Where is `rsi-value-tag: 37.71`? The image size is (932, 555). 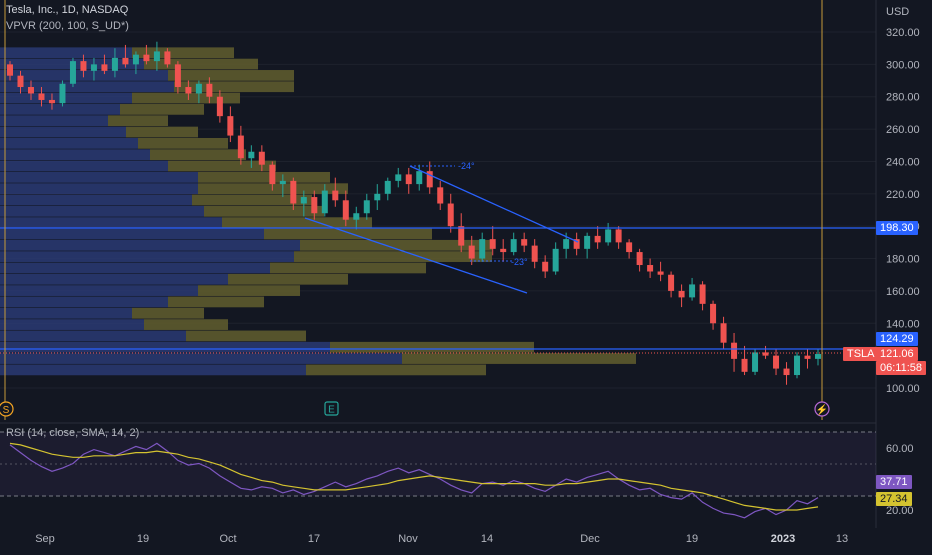 rsi-value-tag: 37.71 is located at coordinates (894, 482).